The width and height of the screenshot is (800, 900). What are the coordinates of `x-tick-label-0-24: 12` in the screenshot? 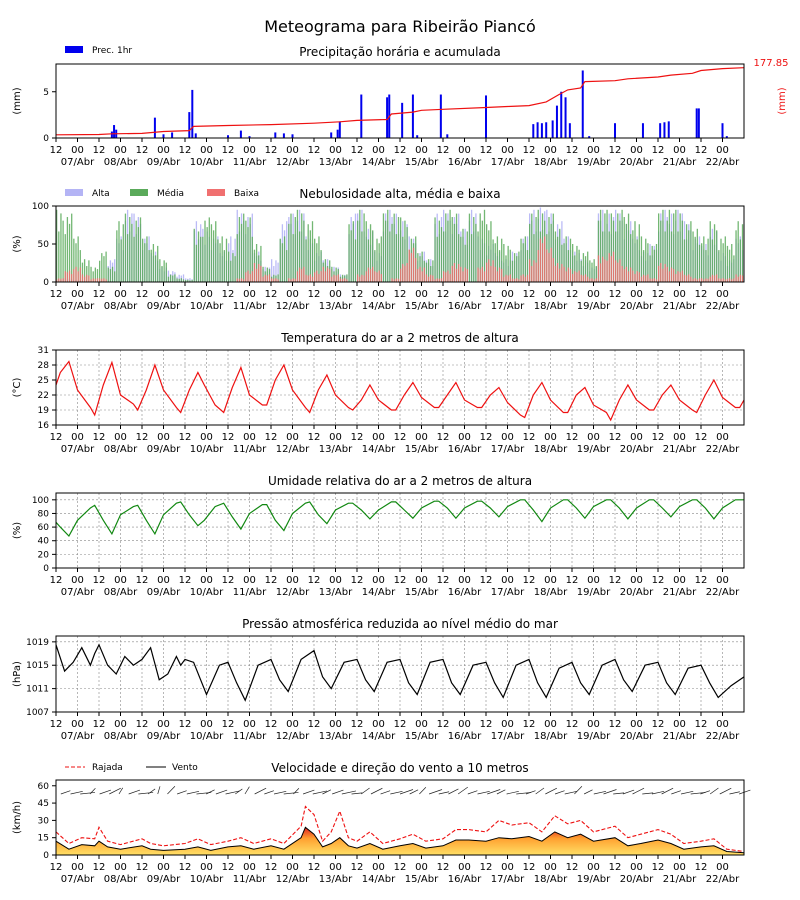 It's located at (572, 150).